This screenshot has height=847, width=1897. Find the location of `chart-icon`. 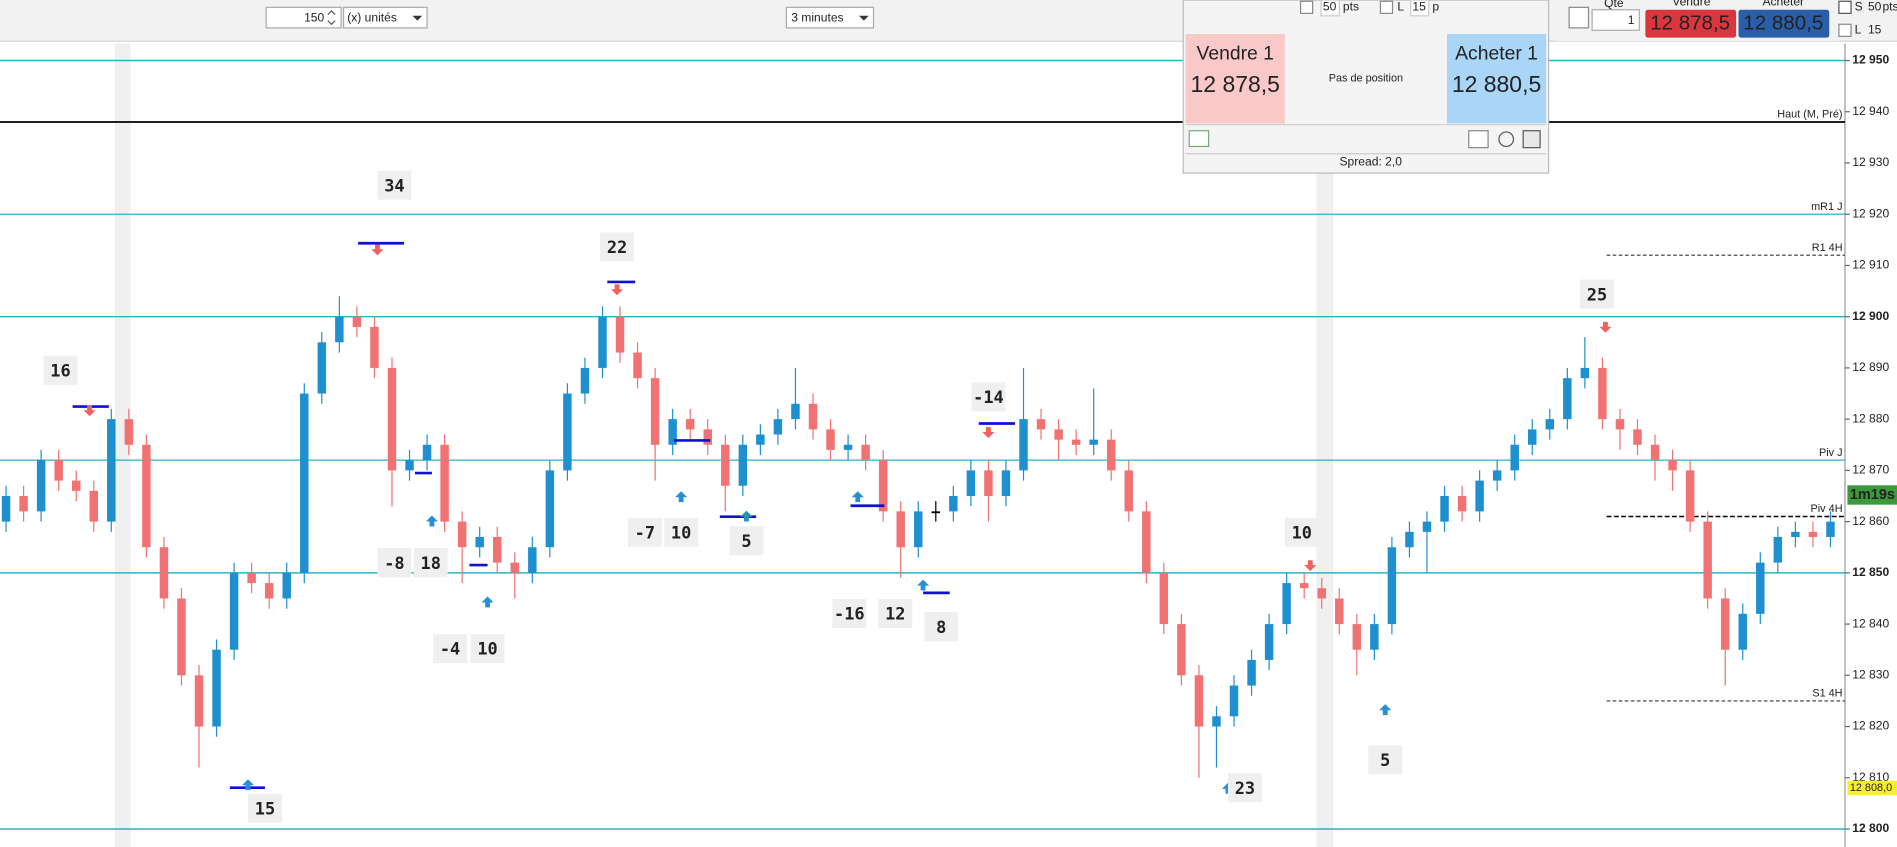

chart-icon is located at coordinates (1478, 139).